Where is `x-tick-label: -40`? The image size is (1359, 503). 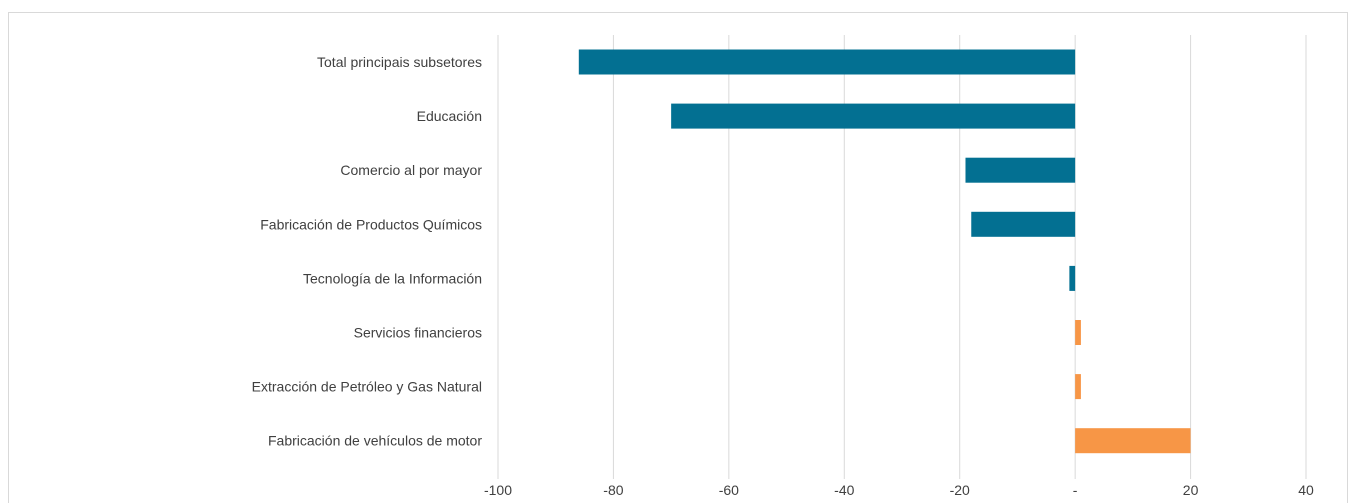 x-tick-label: -40 is located at coordinates (844, 490).